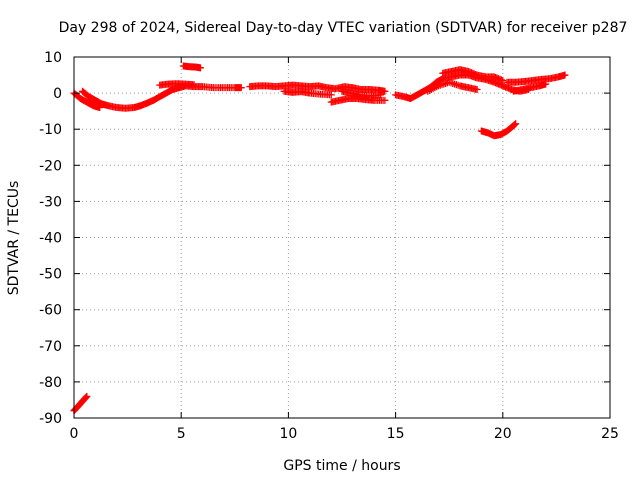  What do you see at coordinates (307, 93) in the screenshot?
I see `series-segment-midday-b` at bounding box center [307, 93].